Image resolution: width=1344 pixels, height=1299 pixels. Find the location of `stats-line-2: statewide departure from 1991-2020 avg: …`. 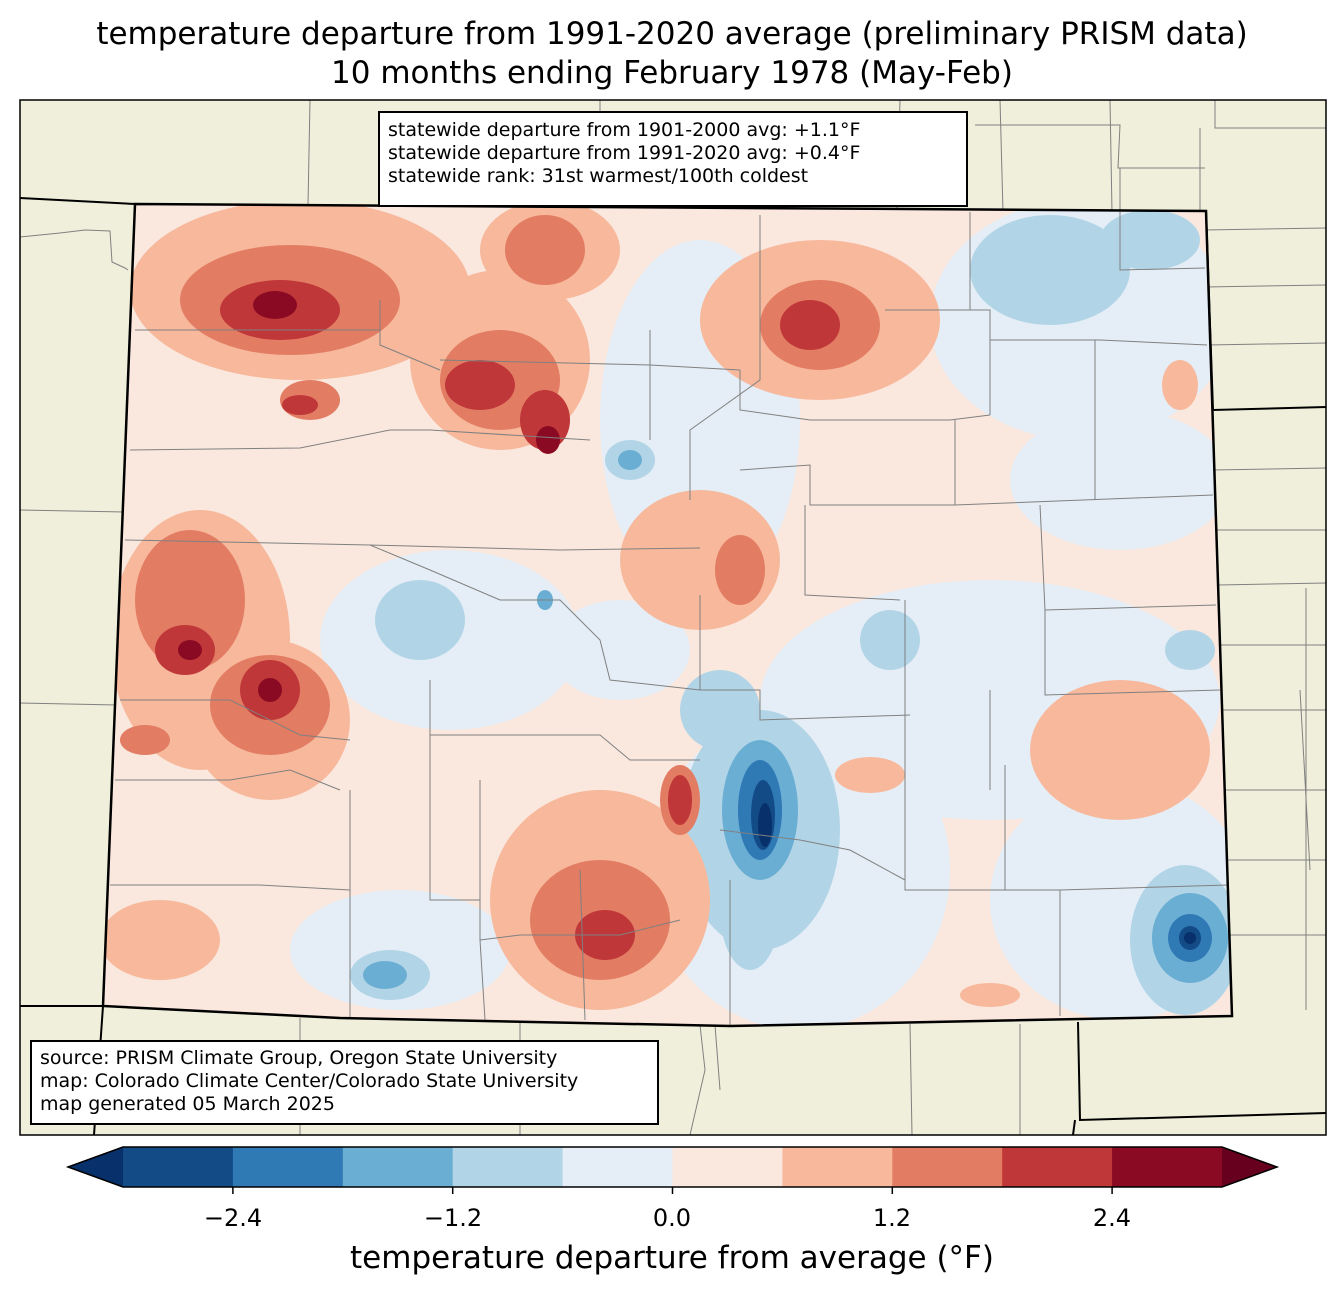

stats-line-2: statewide departure from 1991-2020 avg: … is located at coordinates (624, 153).